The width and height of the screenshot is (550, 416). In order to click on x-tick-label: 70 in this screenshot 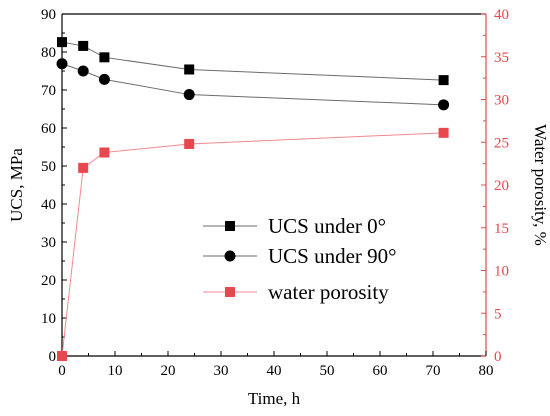, I will do `click(433, 371)`.